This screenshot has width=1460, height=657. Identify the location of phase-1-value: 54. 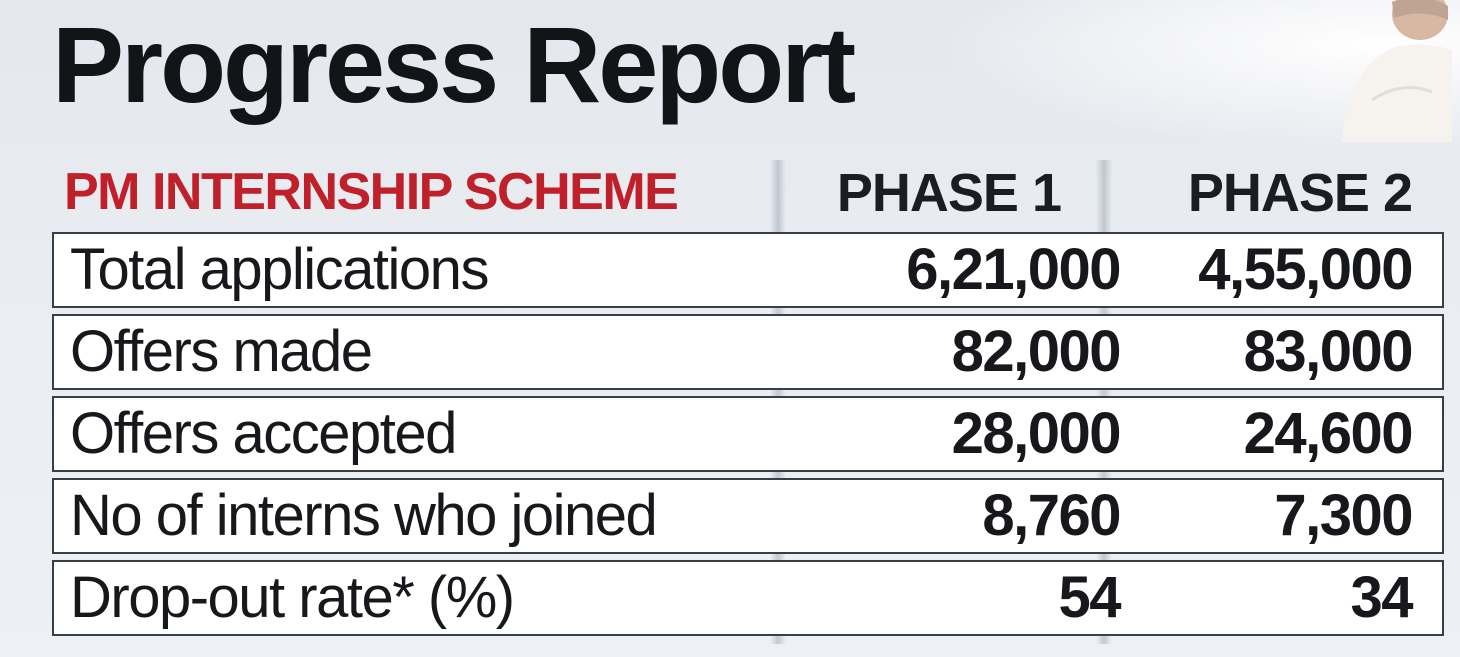
(962, 598).